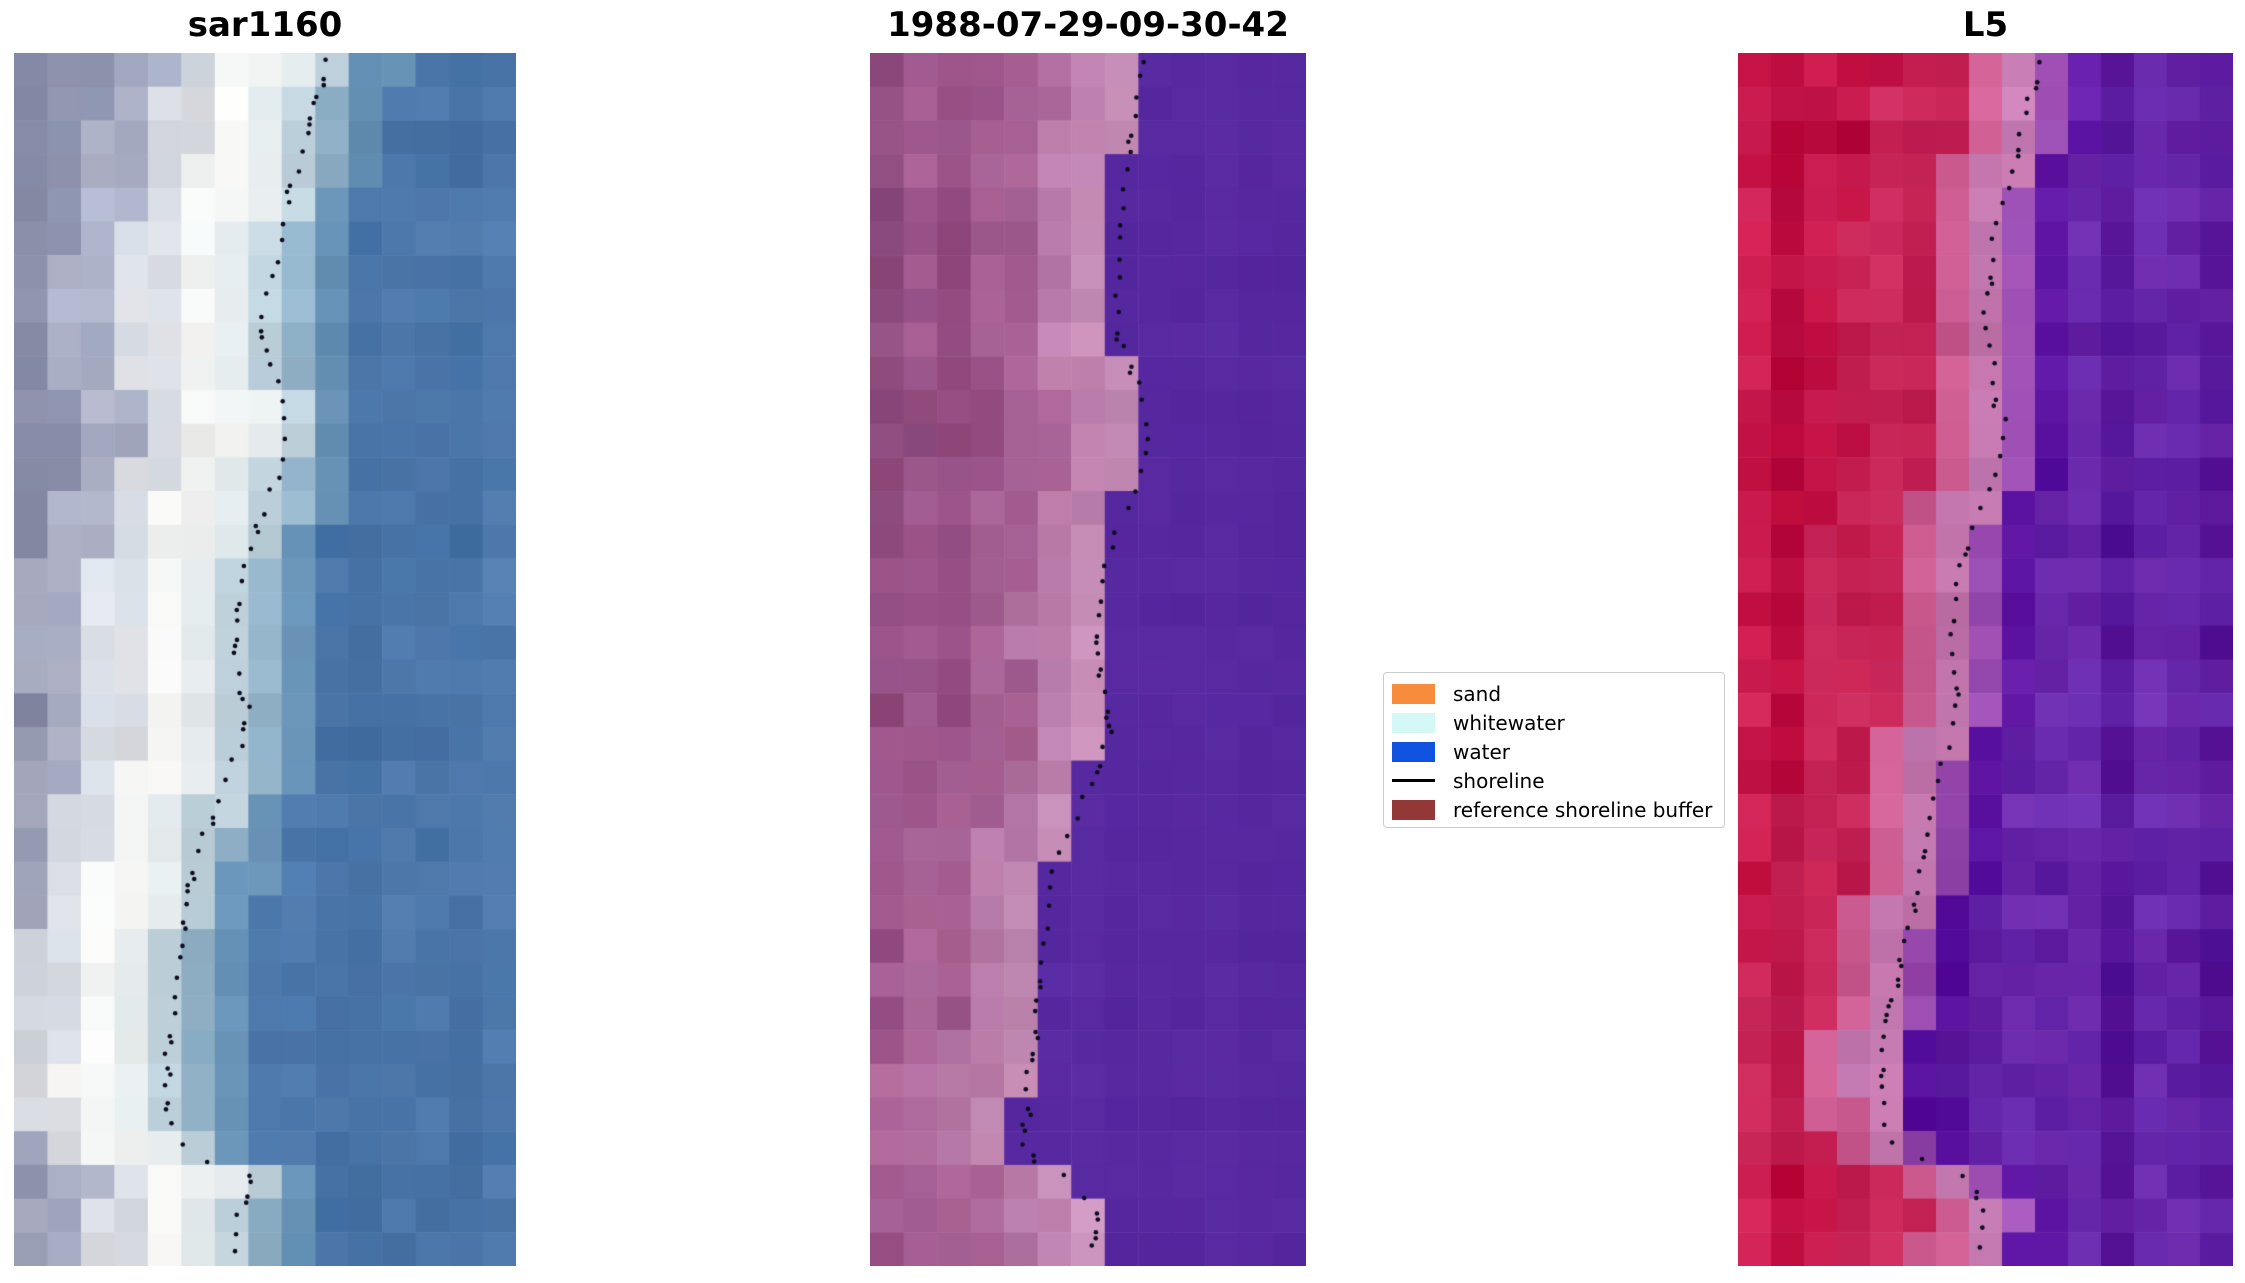 The image size is (2245, 1283). I want to click on legend-label-water: water, so click(1481, 751).